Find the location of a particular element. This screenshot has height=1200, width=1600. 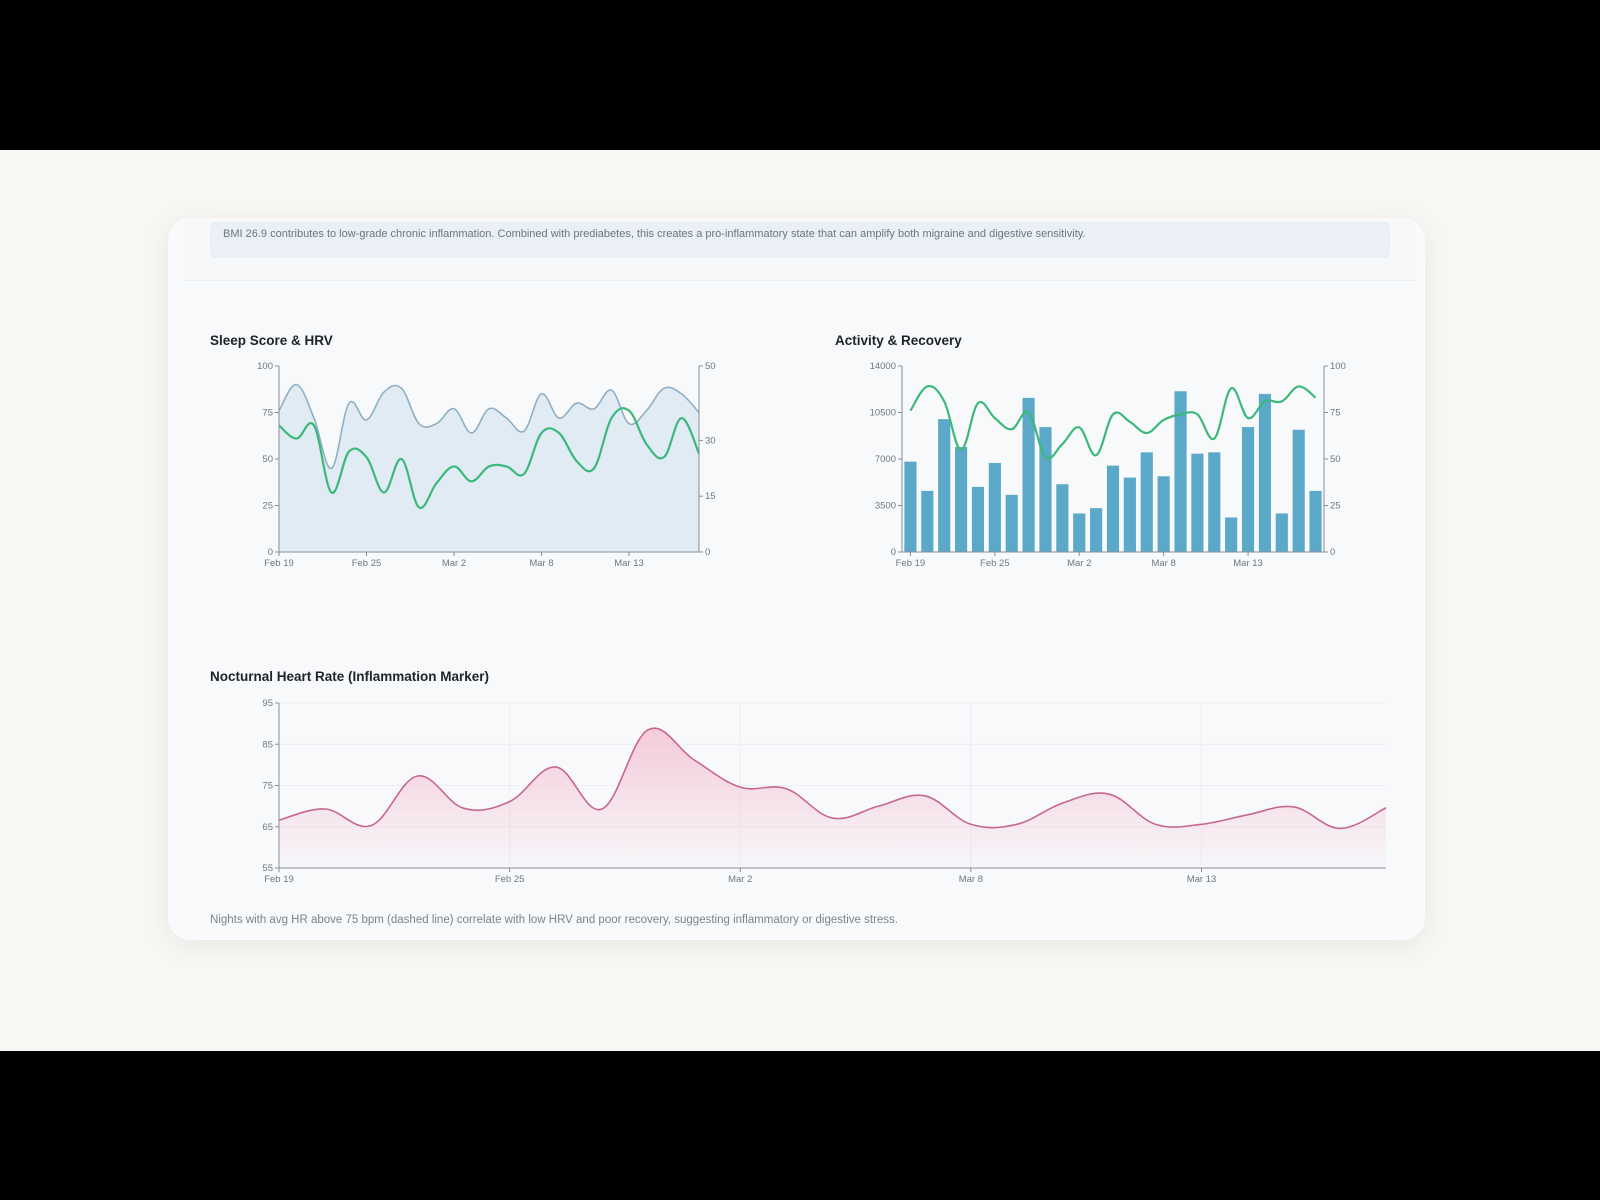

heart-rate-area is located at coordinates (832, 798).